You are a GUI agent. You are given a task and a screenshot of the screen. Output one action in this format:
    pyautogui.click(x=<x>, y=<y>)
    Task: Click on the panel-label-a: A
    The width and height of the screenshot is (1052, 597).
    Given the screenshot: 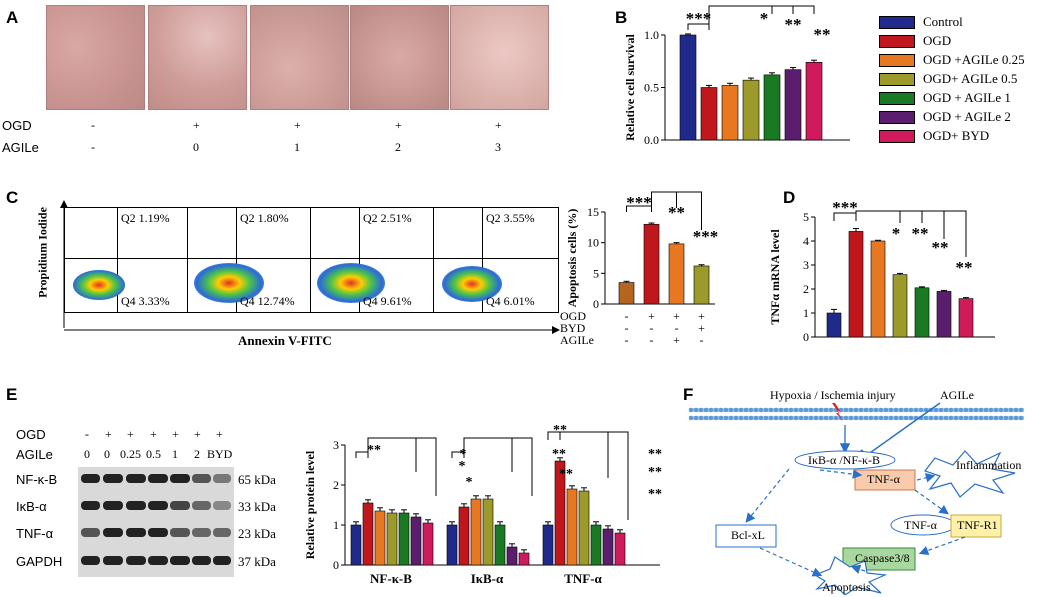 What is the action you would take?
    pyautogui.click(x=12, y=17)
    